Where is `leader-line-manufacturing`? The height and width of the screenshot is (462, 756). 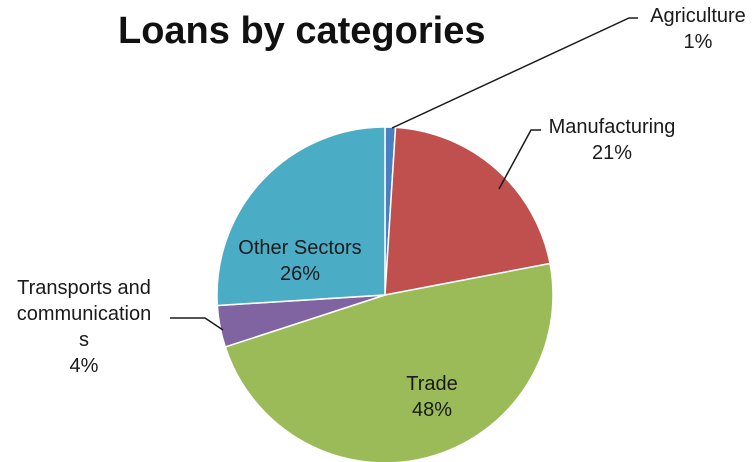 leader-line-manufacturing is located at coordinates (519, 159).